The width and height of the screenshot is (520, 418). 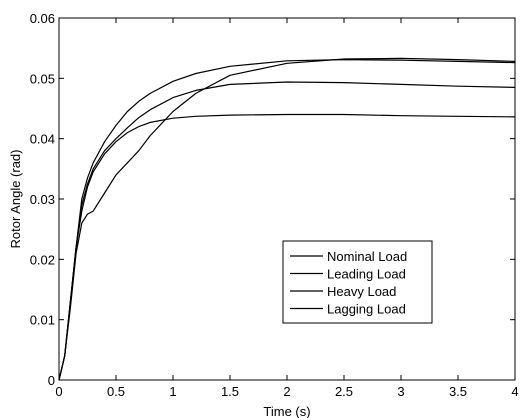 What do you see at coordinates (42, 259) in the screenshot?
I see `y-tick-label: 0.02` at bounding box center [42, 259].